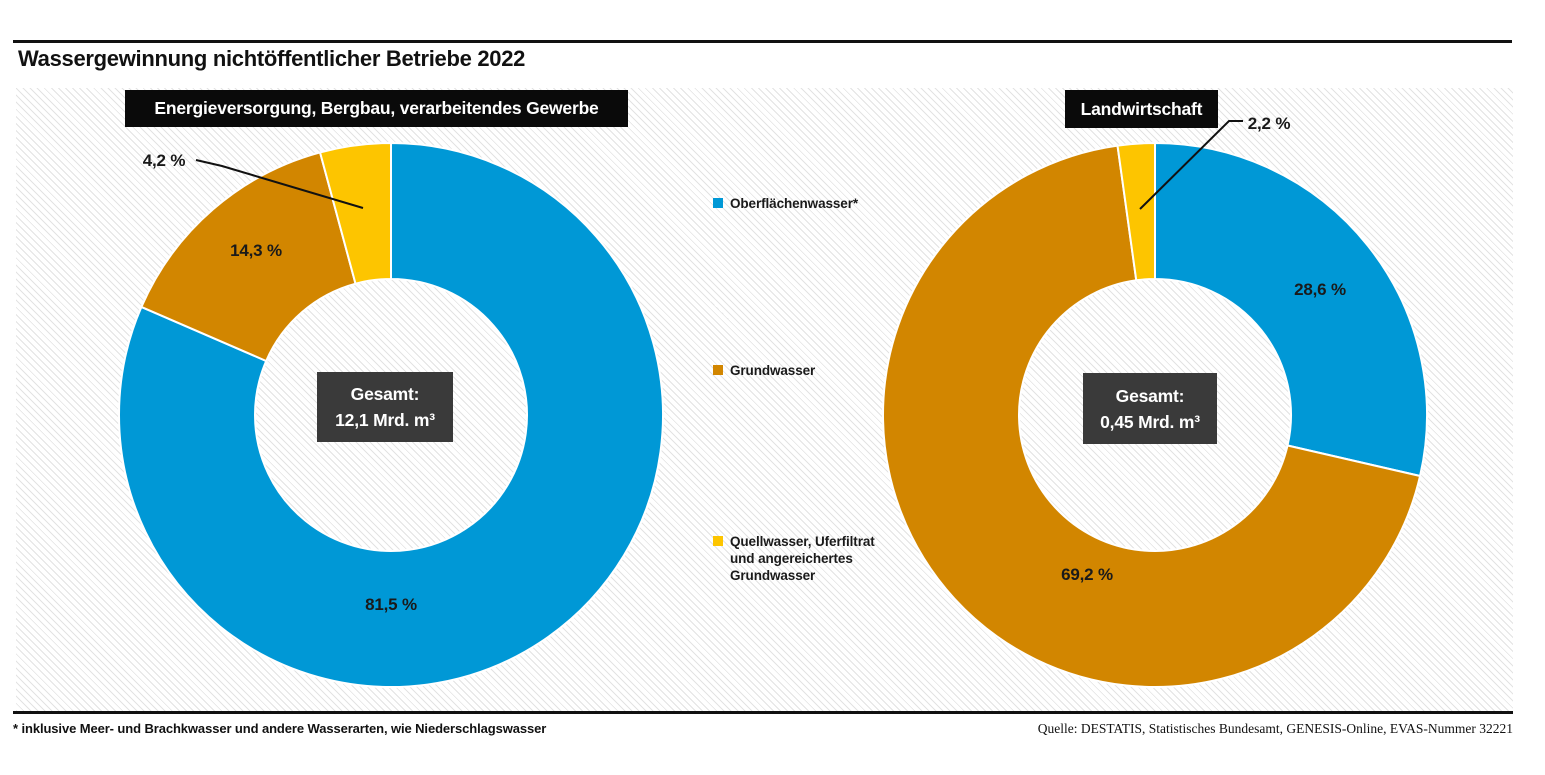 The height and width of the screenshot is (775, 1545). What do you see at coordinates (391, 604) in the screenshot?
I see `label-energy-surface-water: 81,5 %` at bounding box center [391, 604].